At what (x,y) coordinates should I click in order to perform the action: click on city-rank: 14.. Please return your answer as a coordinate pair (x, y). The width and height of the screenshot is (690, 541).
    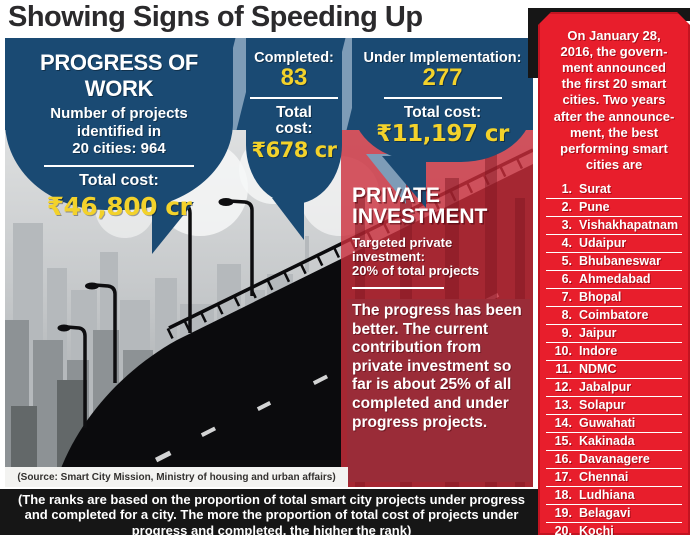
    Looking at the image, I should click on (563, 423).